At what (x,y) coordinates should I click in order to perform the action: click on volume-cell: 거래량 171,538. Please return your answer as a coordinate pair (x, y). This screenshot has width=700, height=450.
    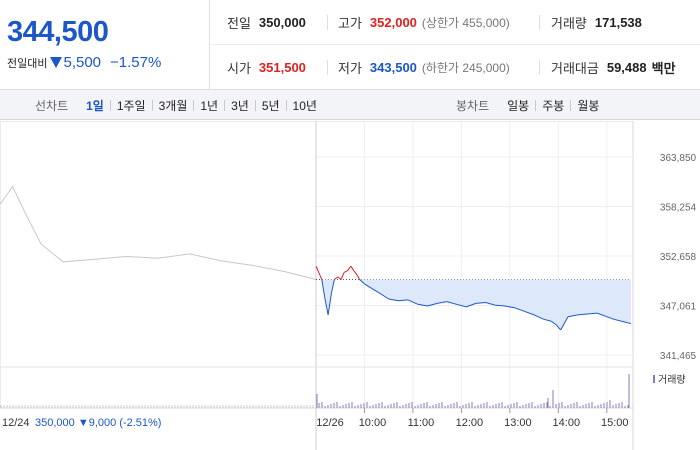
    Looking at the image, I should click on (596, 22).